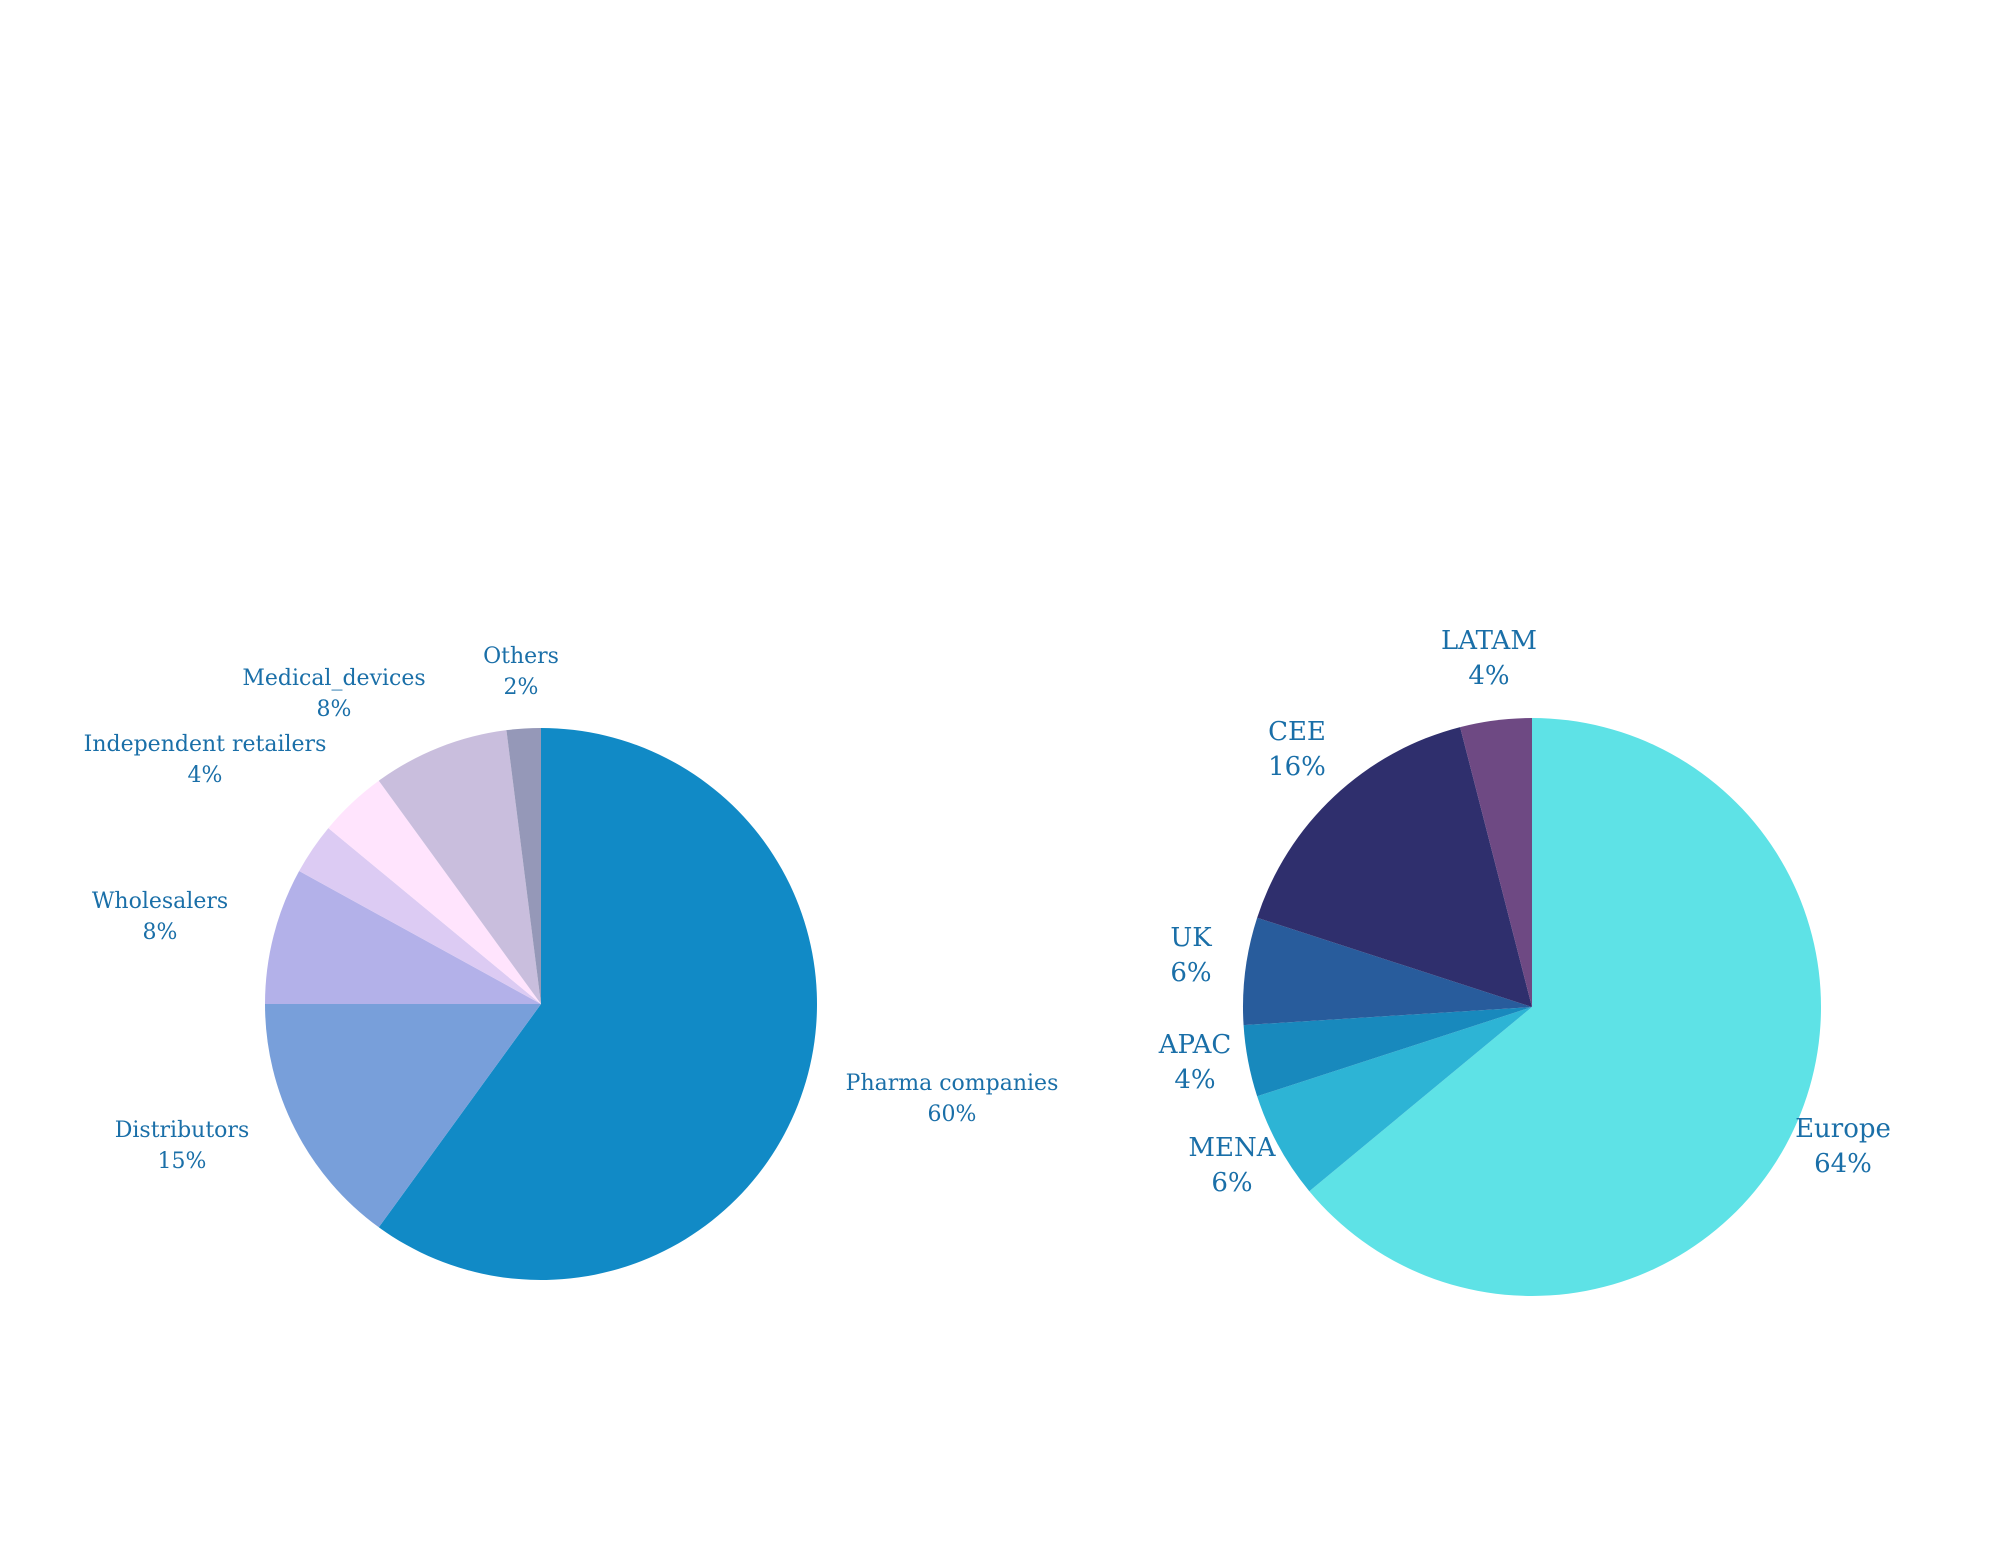  What do you see at coordinates (521, 656) in the screenshot?
I see `slice-label-others: Others` at bounding box center [521, 656].